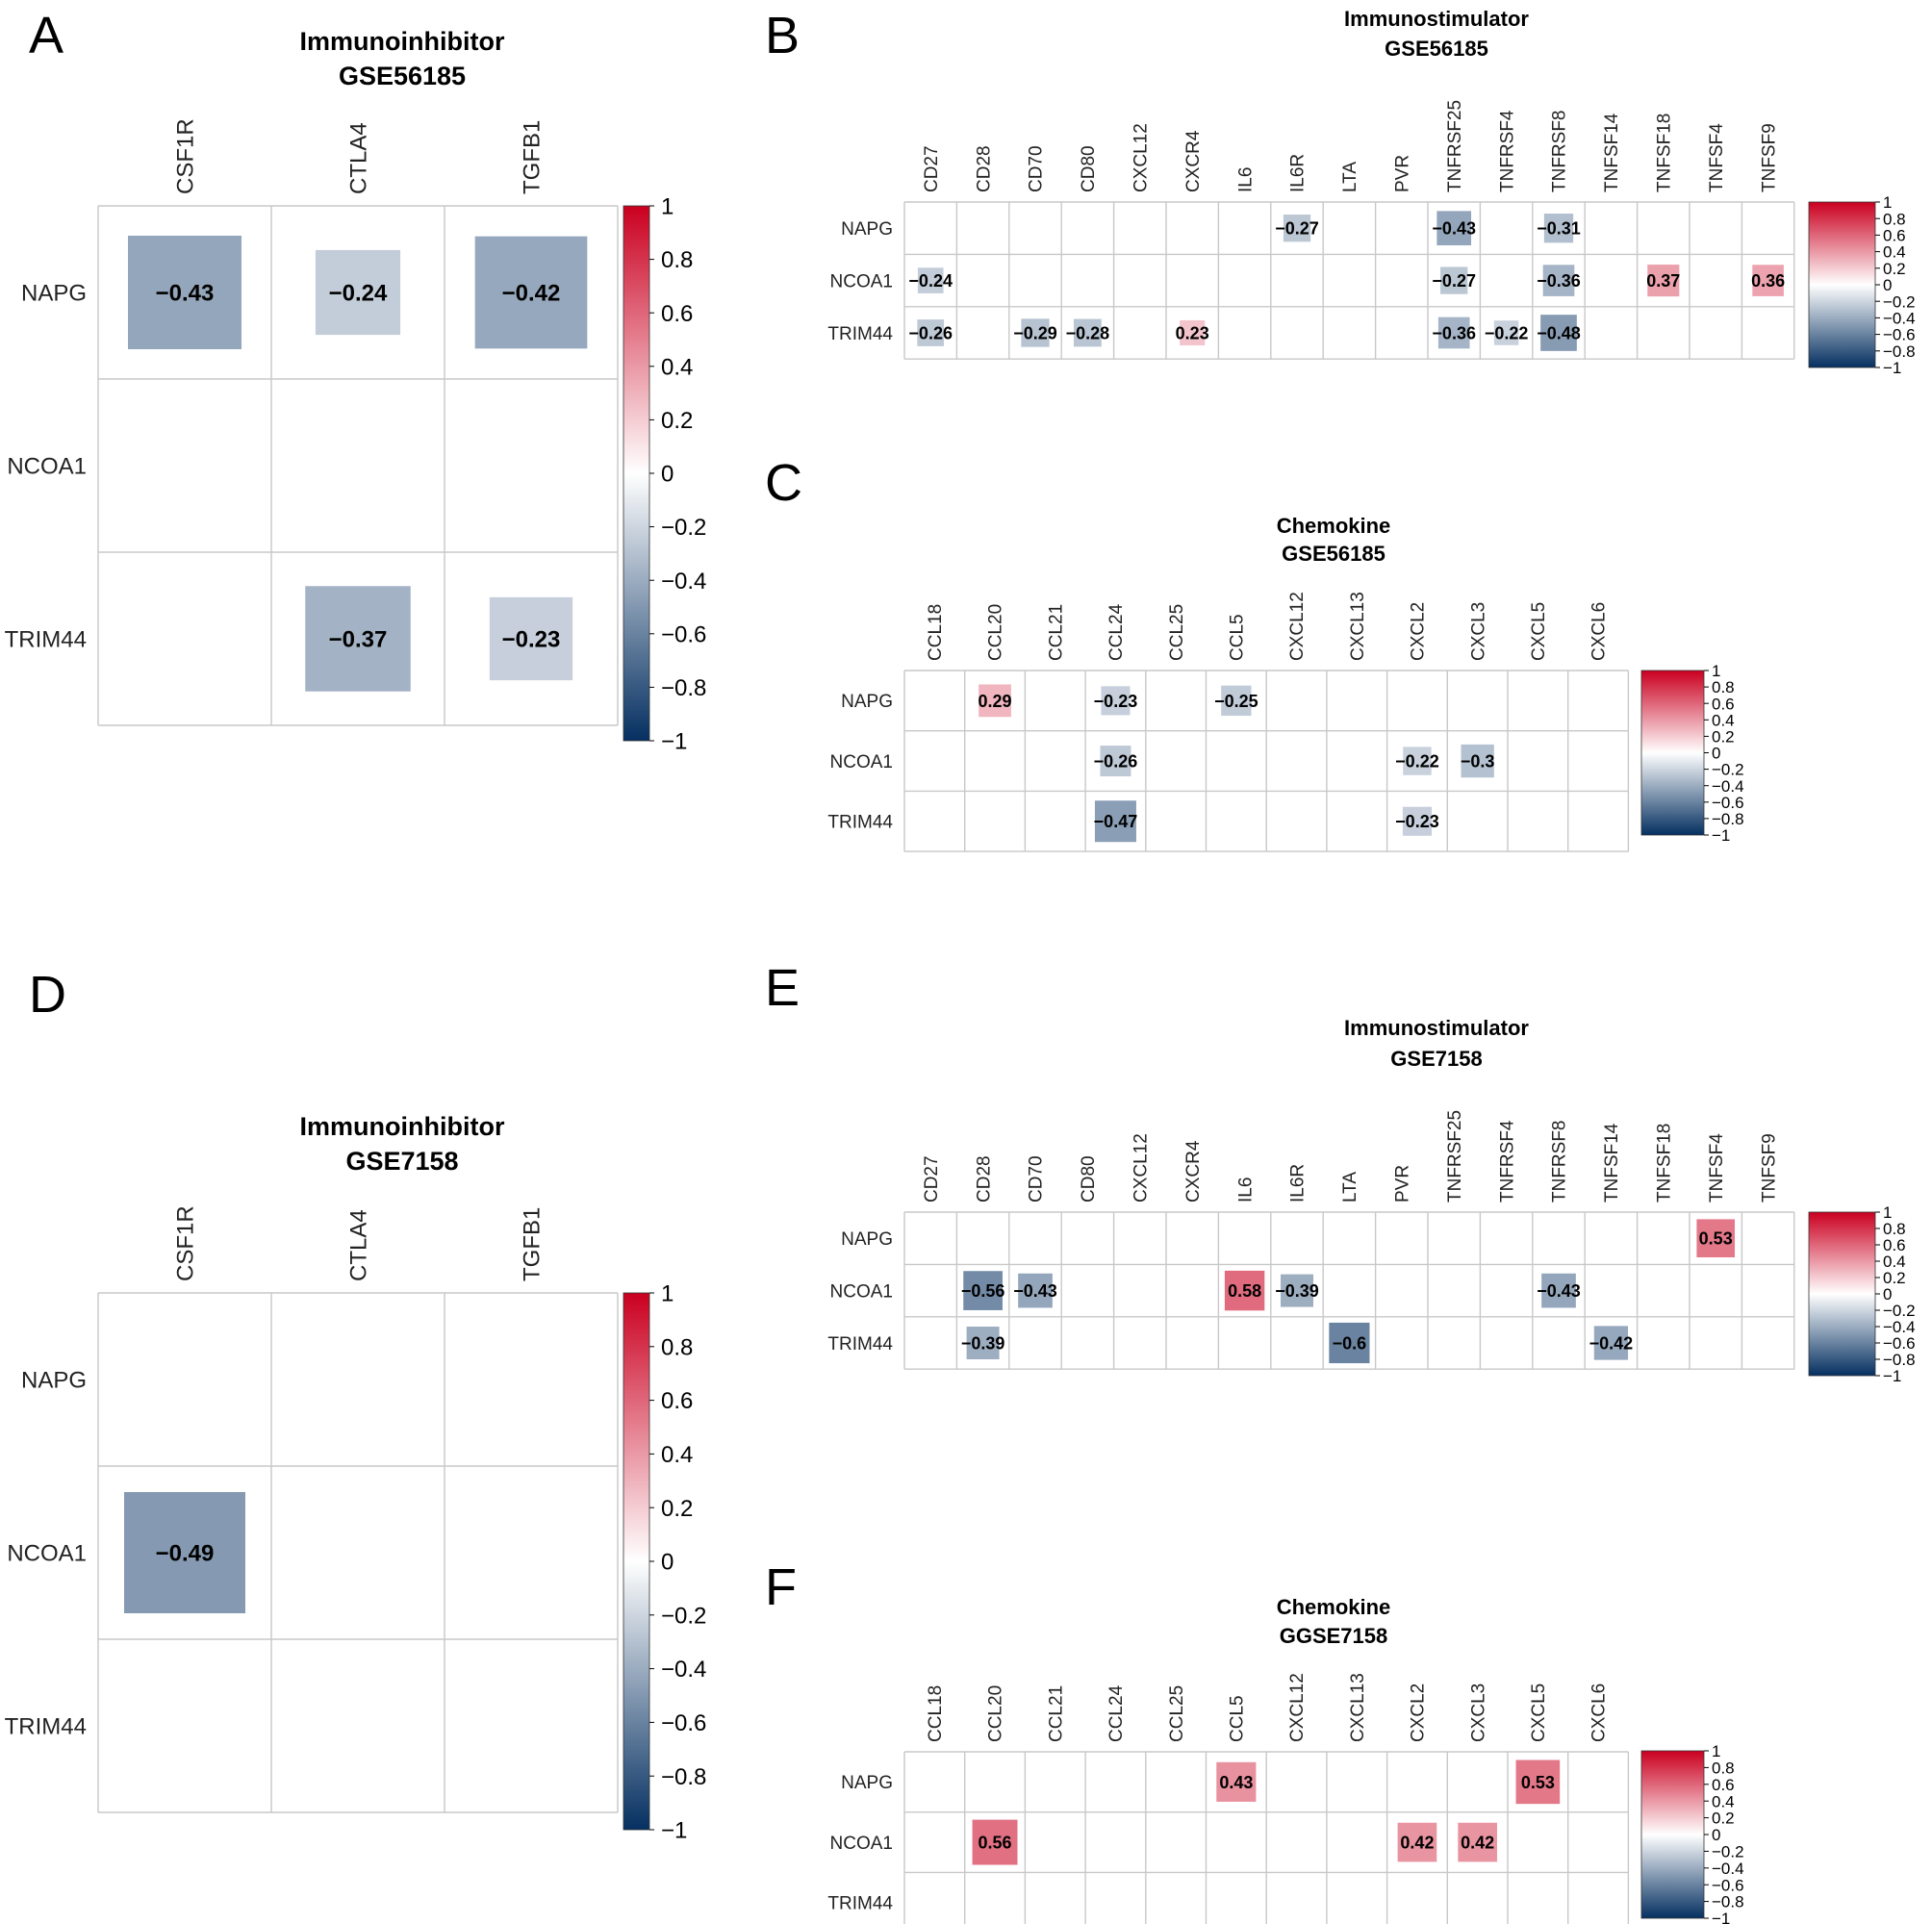 The height and width of the screenshot is (1924, 1932). I want to click on cell-value: −0.42, so click(531, 294).